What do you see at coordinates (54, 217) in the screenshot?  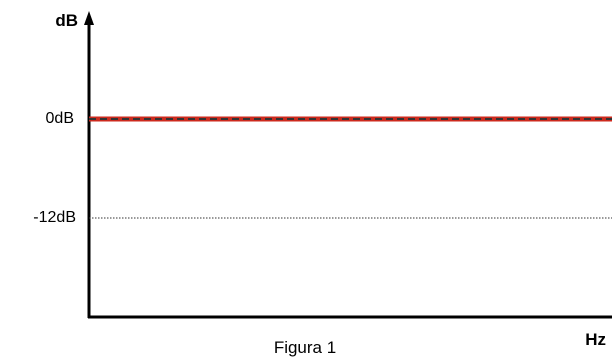 I see `y-tick-label-minus-12db: -12dB` at bounding box center [54, 217].